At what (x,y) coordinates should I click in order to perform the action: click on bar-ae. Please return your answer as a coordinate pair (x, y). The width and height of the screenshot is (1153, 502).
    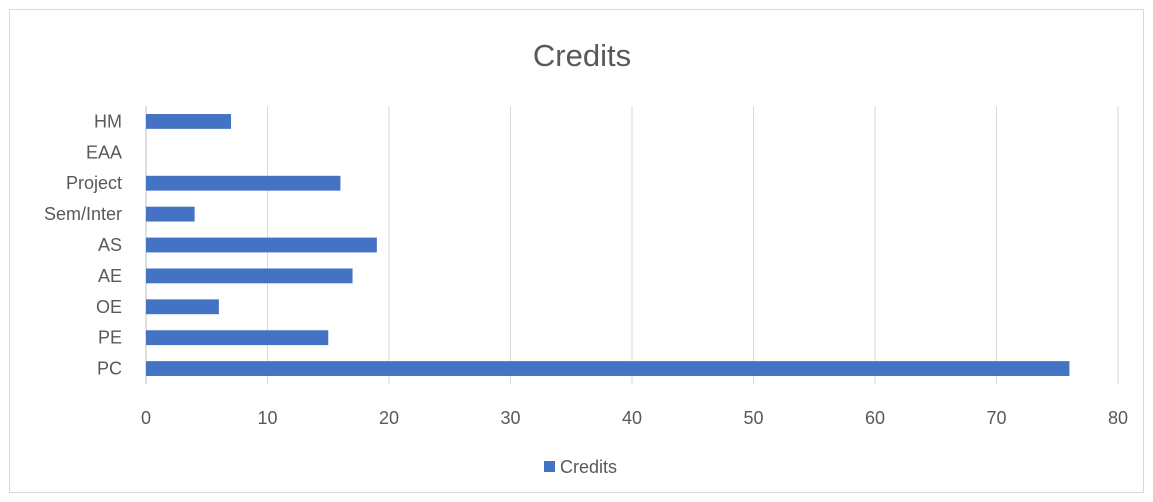
    Looking at the image, I should click on (249, 276).